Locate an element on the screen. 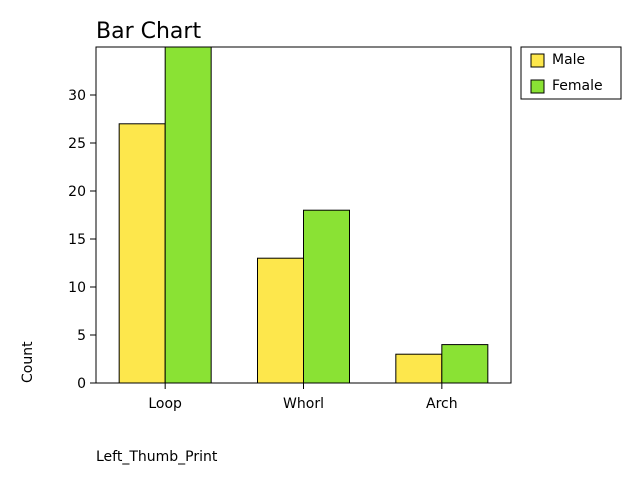  y-tick-label: 0 is located at coordinates (81, 384).